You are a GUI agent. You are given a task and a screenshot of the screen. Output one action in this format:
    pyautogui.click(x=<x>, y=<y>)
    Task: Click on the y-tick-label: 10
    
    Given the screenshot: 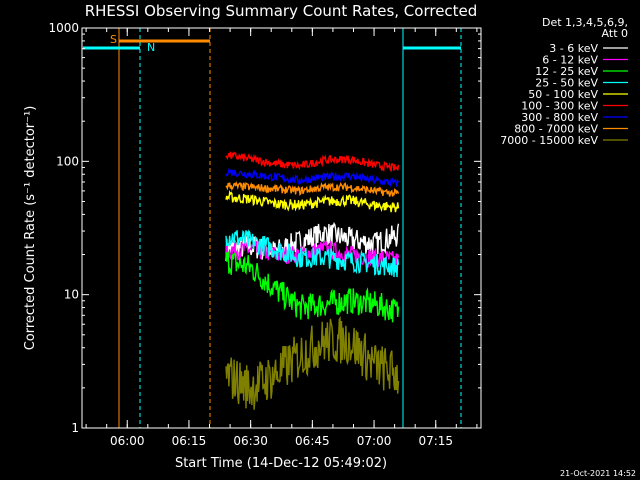 What is the action you would take?
    pyautogui.click(x=71, y=295)
    